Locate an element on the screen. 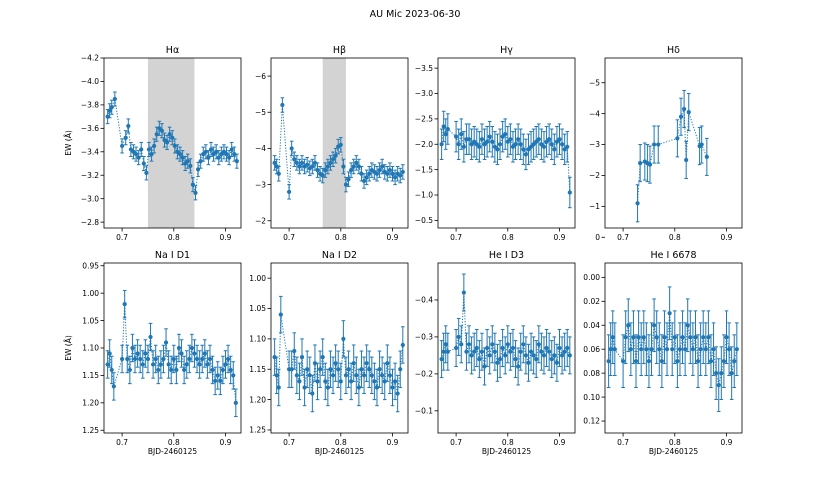  panel-1-data is located at coordinates (172, 143).